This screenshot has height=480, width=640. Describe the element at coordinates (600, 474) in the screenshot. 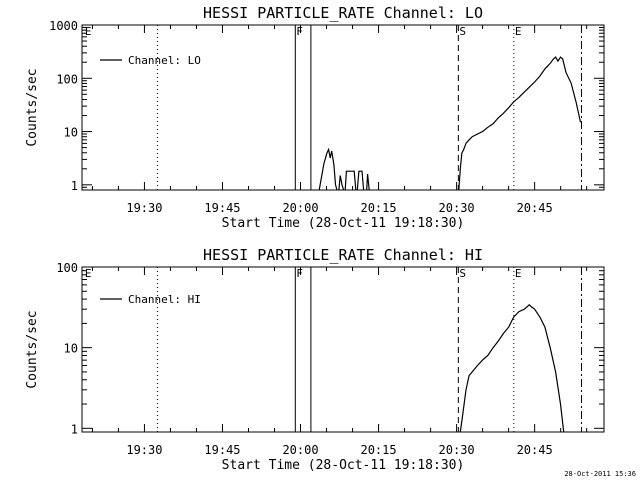

I see `date-stamp: 28-Oct-2011 15:36` at that location.